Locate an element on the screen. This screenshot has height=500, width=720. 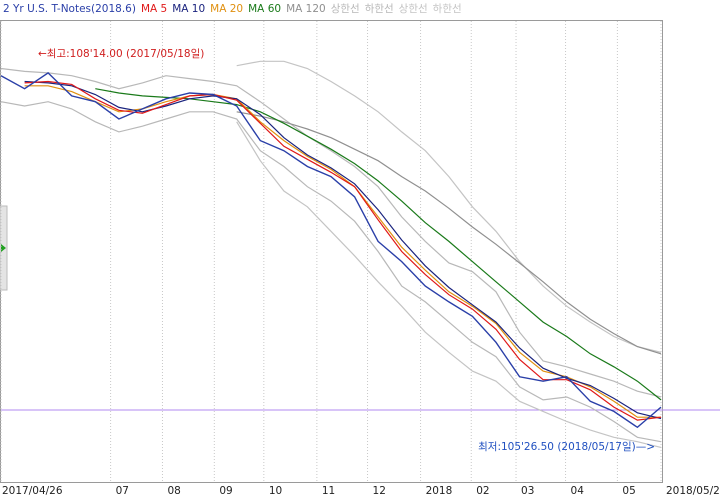
x-tick-label: 02 is located at coordinates (482, 491).